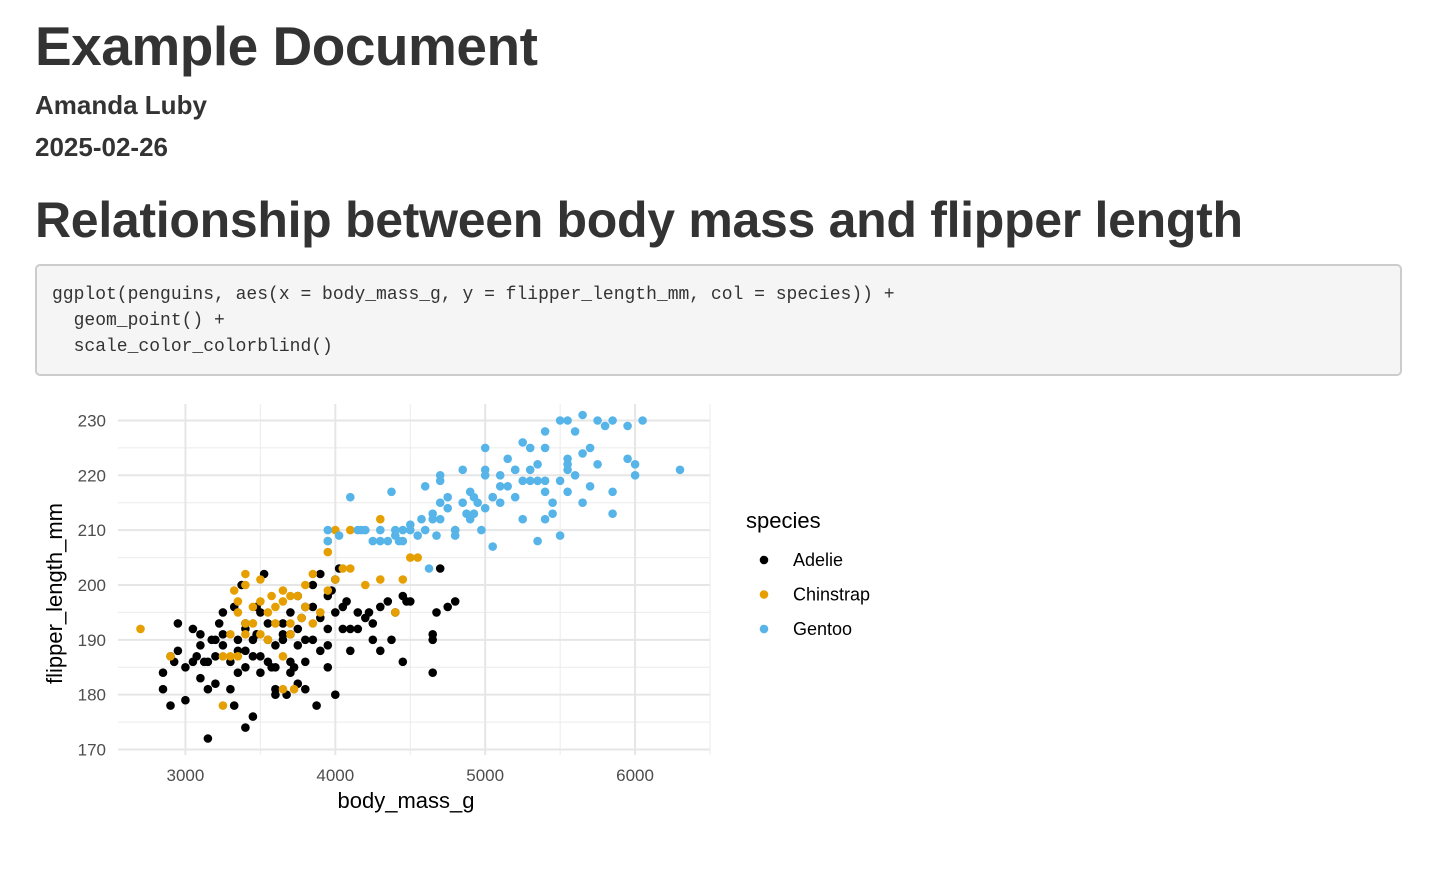  I want to click on document-author: Amanda Luby, so click(121, 105).